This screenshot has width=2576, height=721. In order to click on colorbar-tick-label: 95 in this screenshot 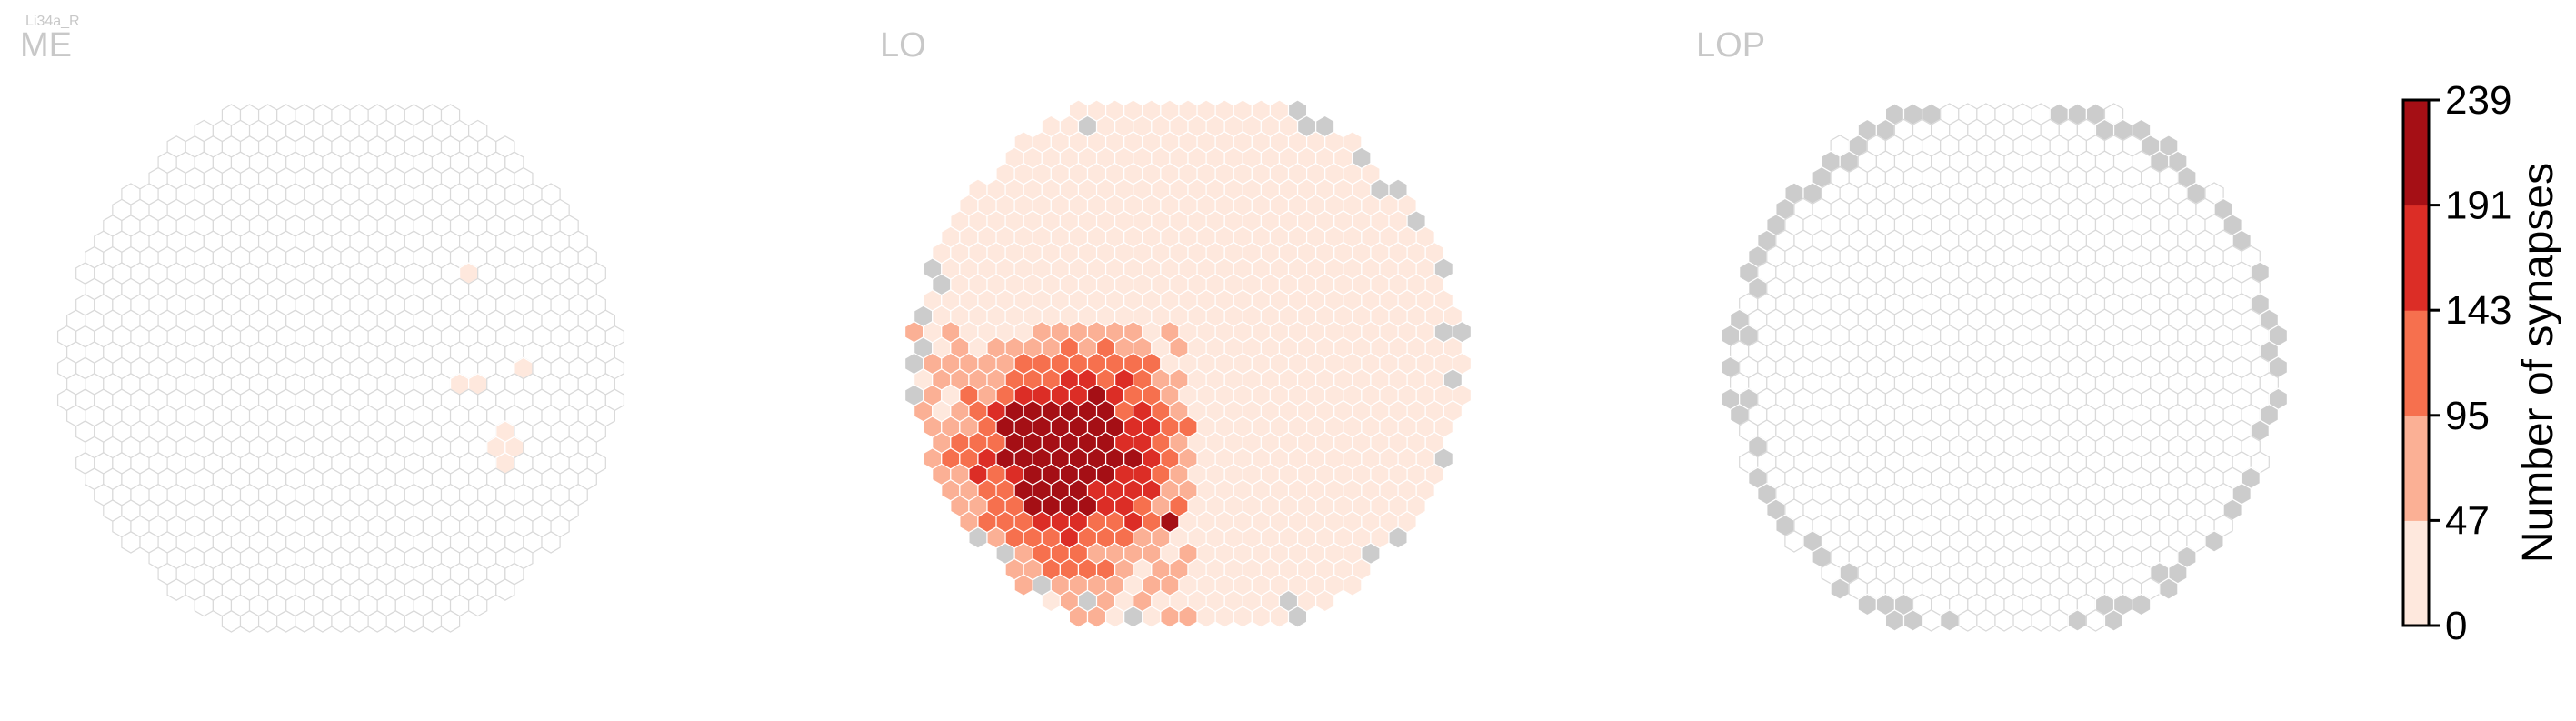, I will do `click(2467, 416)`.